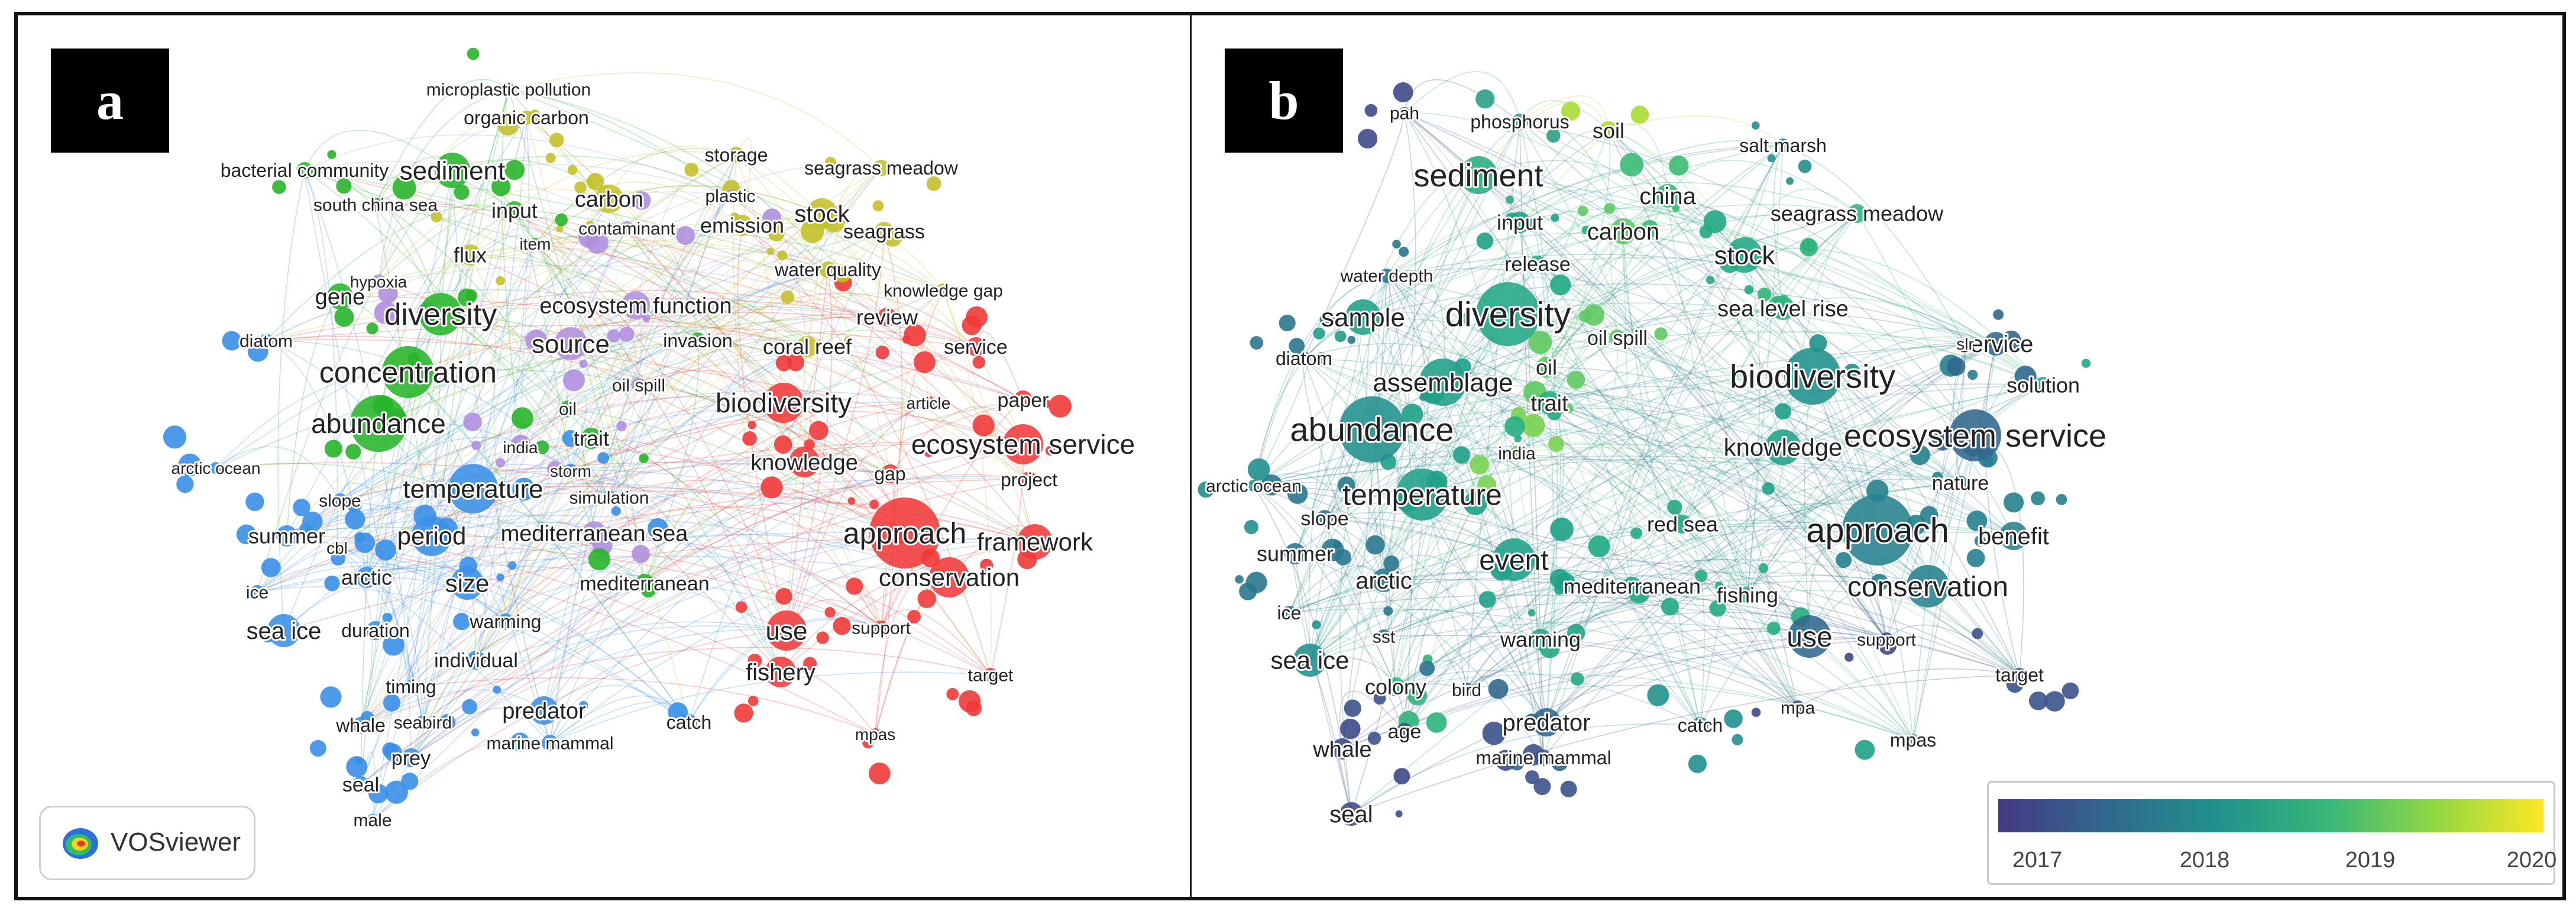 The image size is (2576, 911). Describe the element at coordinates (1029, 479) in the screenshot. I see `a-node-project` at that location.